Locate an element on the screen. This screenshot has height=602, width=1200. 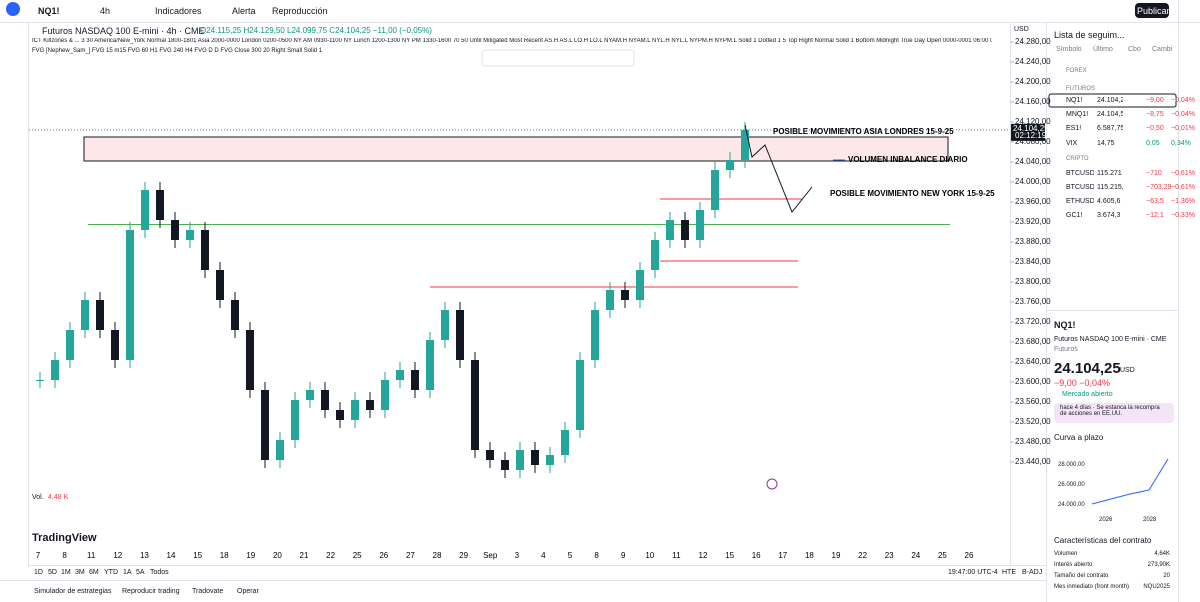
y-tick-label: 24.280,00 is located at coordinates (1033, 41).